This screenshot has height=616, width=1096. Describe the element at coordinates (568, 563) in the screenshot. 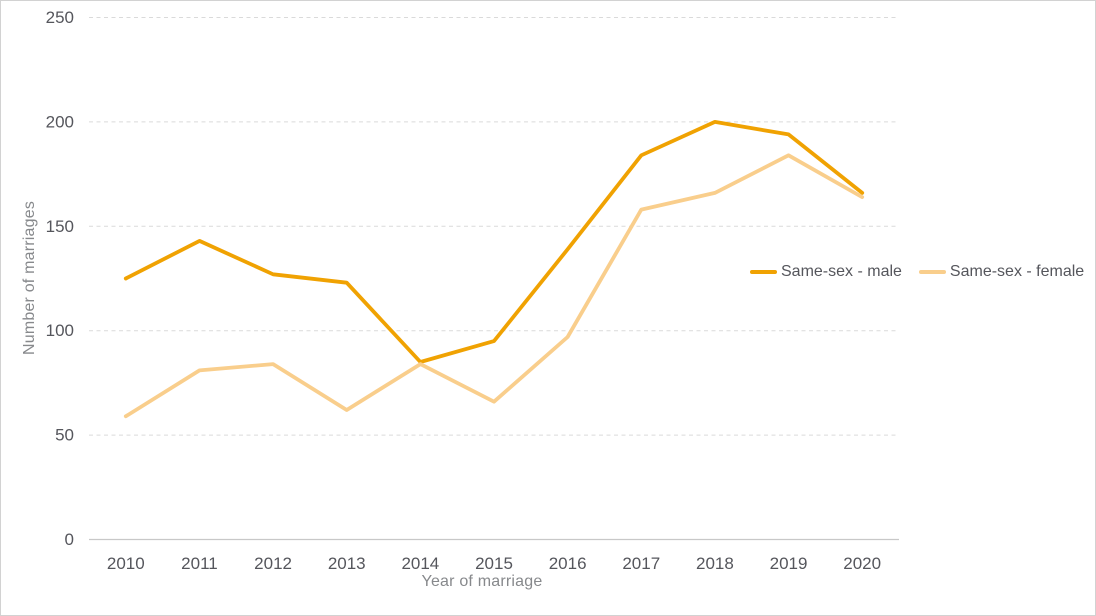

I see `x-tick-label-2016: 2016` at that location.